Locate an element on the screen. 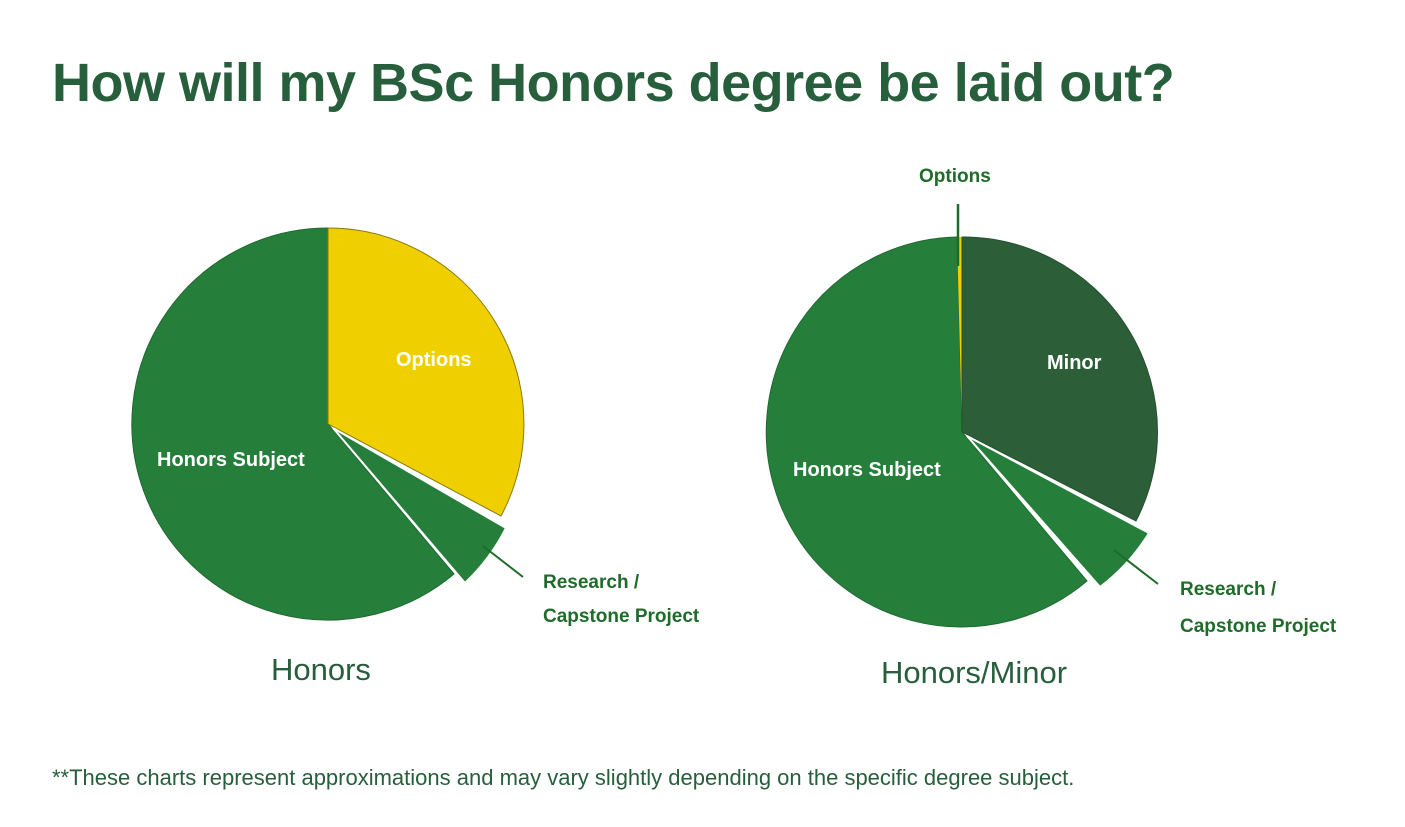  label-minor: Minor is located at coordinates (1074, 363).